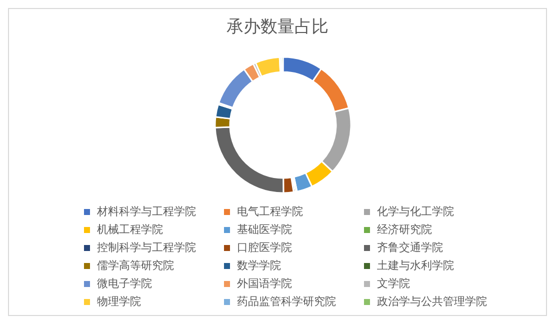 The height and width of the screenshot is (324, 555). Describe the element at coordinates (278, 27) in the screenshot. I see `chart-title: 承办数量占比` at that location.